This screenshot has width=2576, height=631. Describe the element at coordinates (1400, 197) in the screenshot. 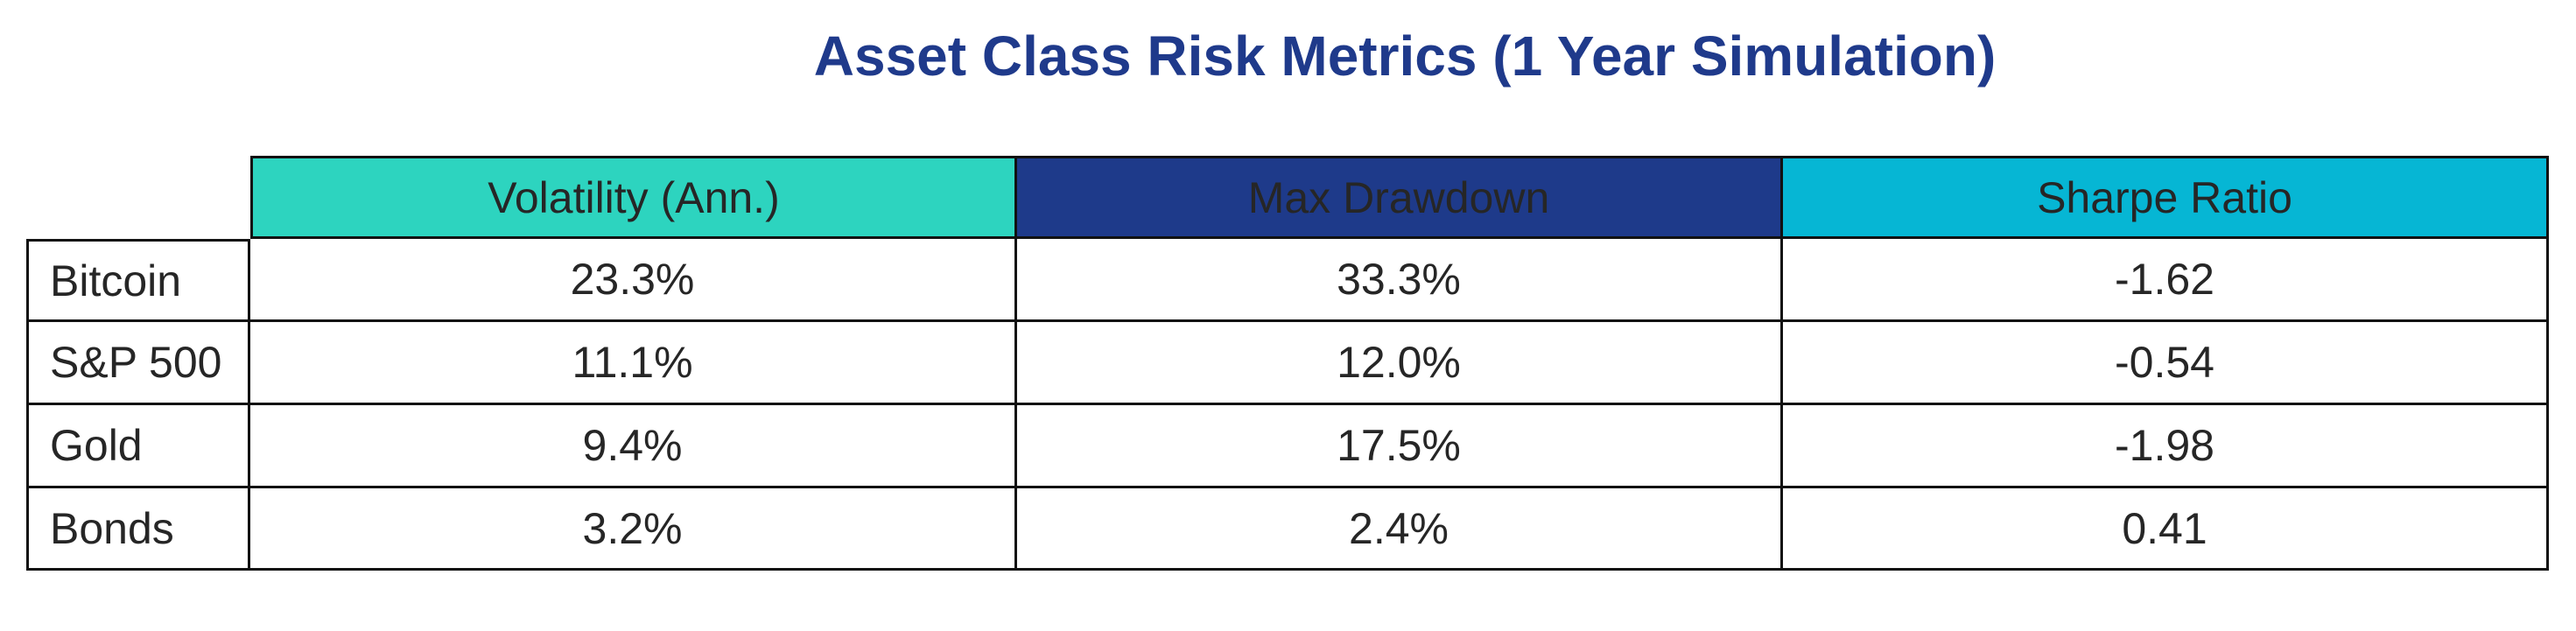

I see `column-header-max-drawdown: Max Drawdown` at that location.